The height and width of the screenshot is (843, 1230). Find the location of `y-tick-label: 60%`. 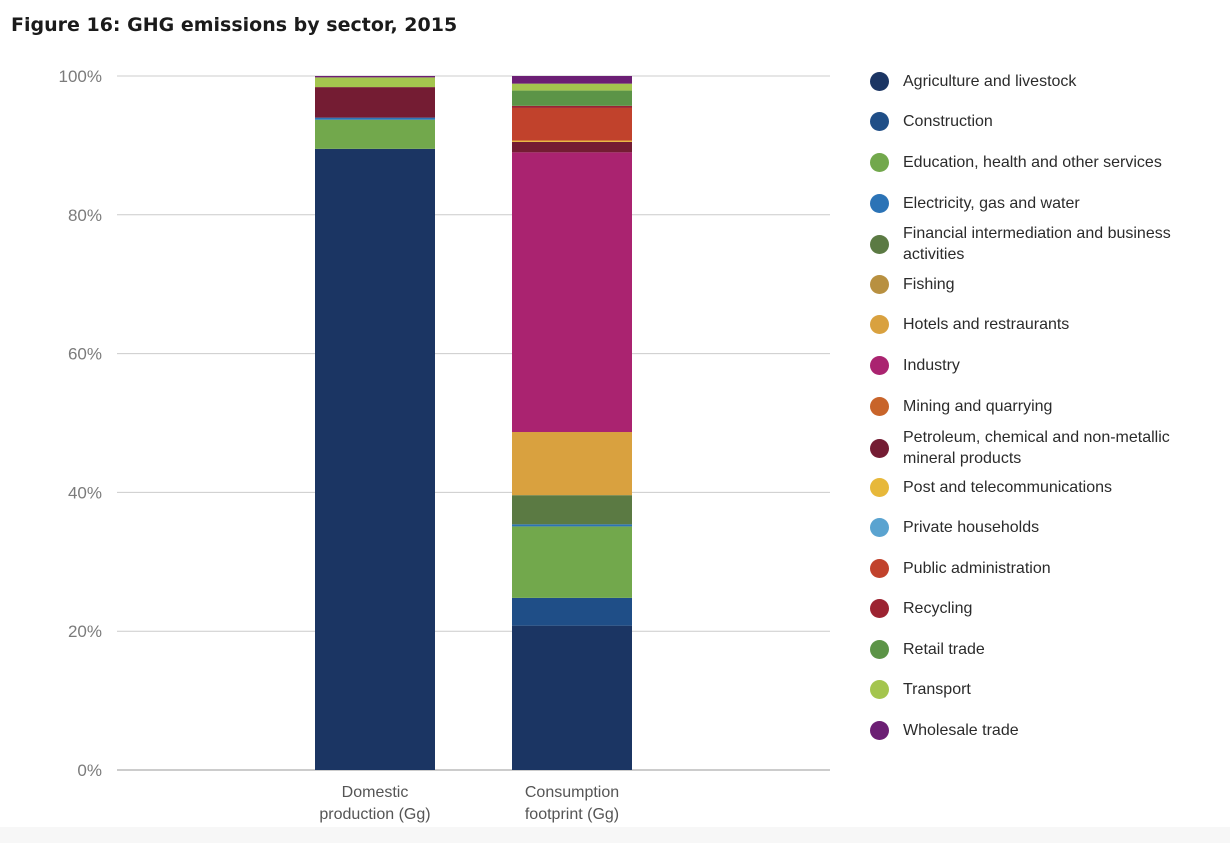

y-tick-label: 60% is located at coordinates (85, 354).